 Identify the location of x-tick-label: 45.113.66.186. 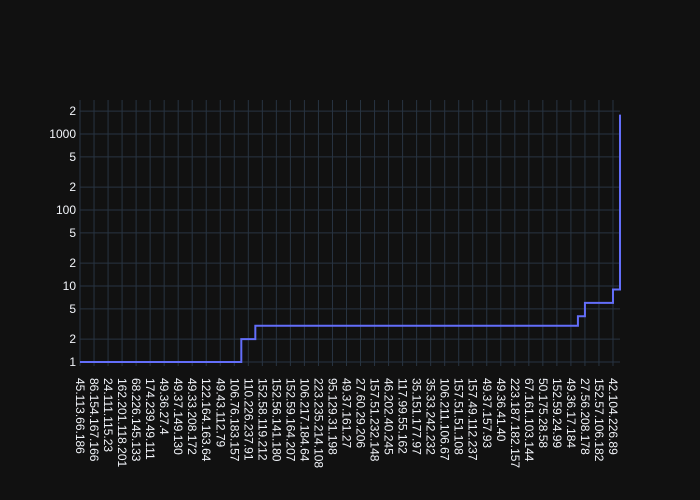
(80, 416).